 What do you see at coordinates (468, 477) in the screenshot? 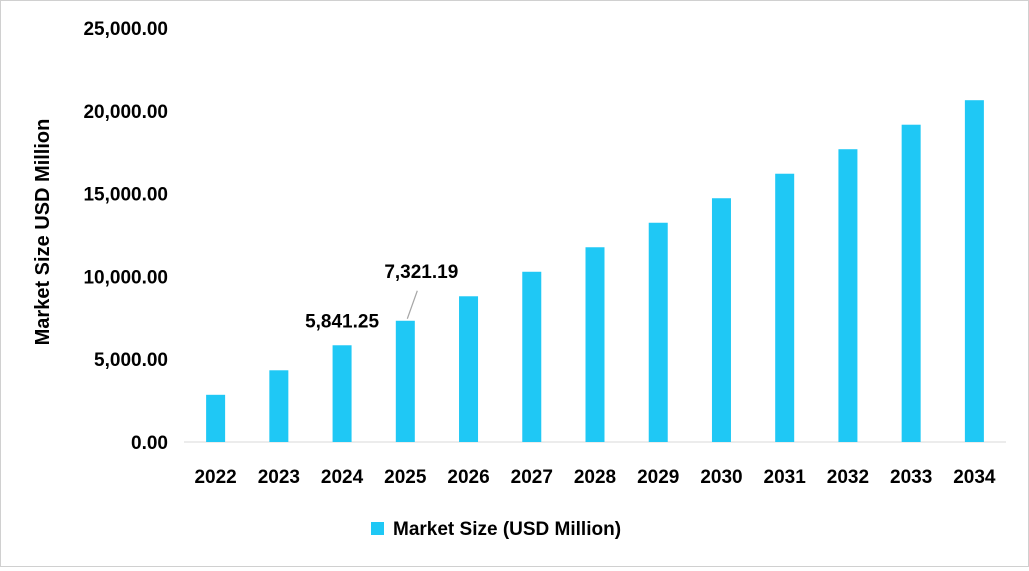
I see `x-tick-label: 2026` at bounding box center [468, 477].